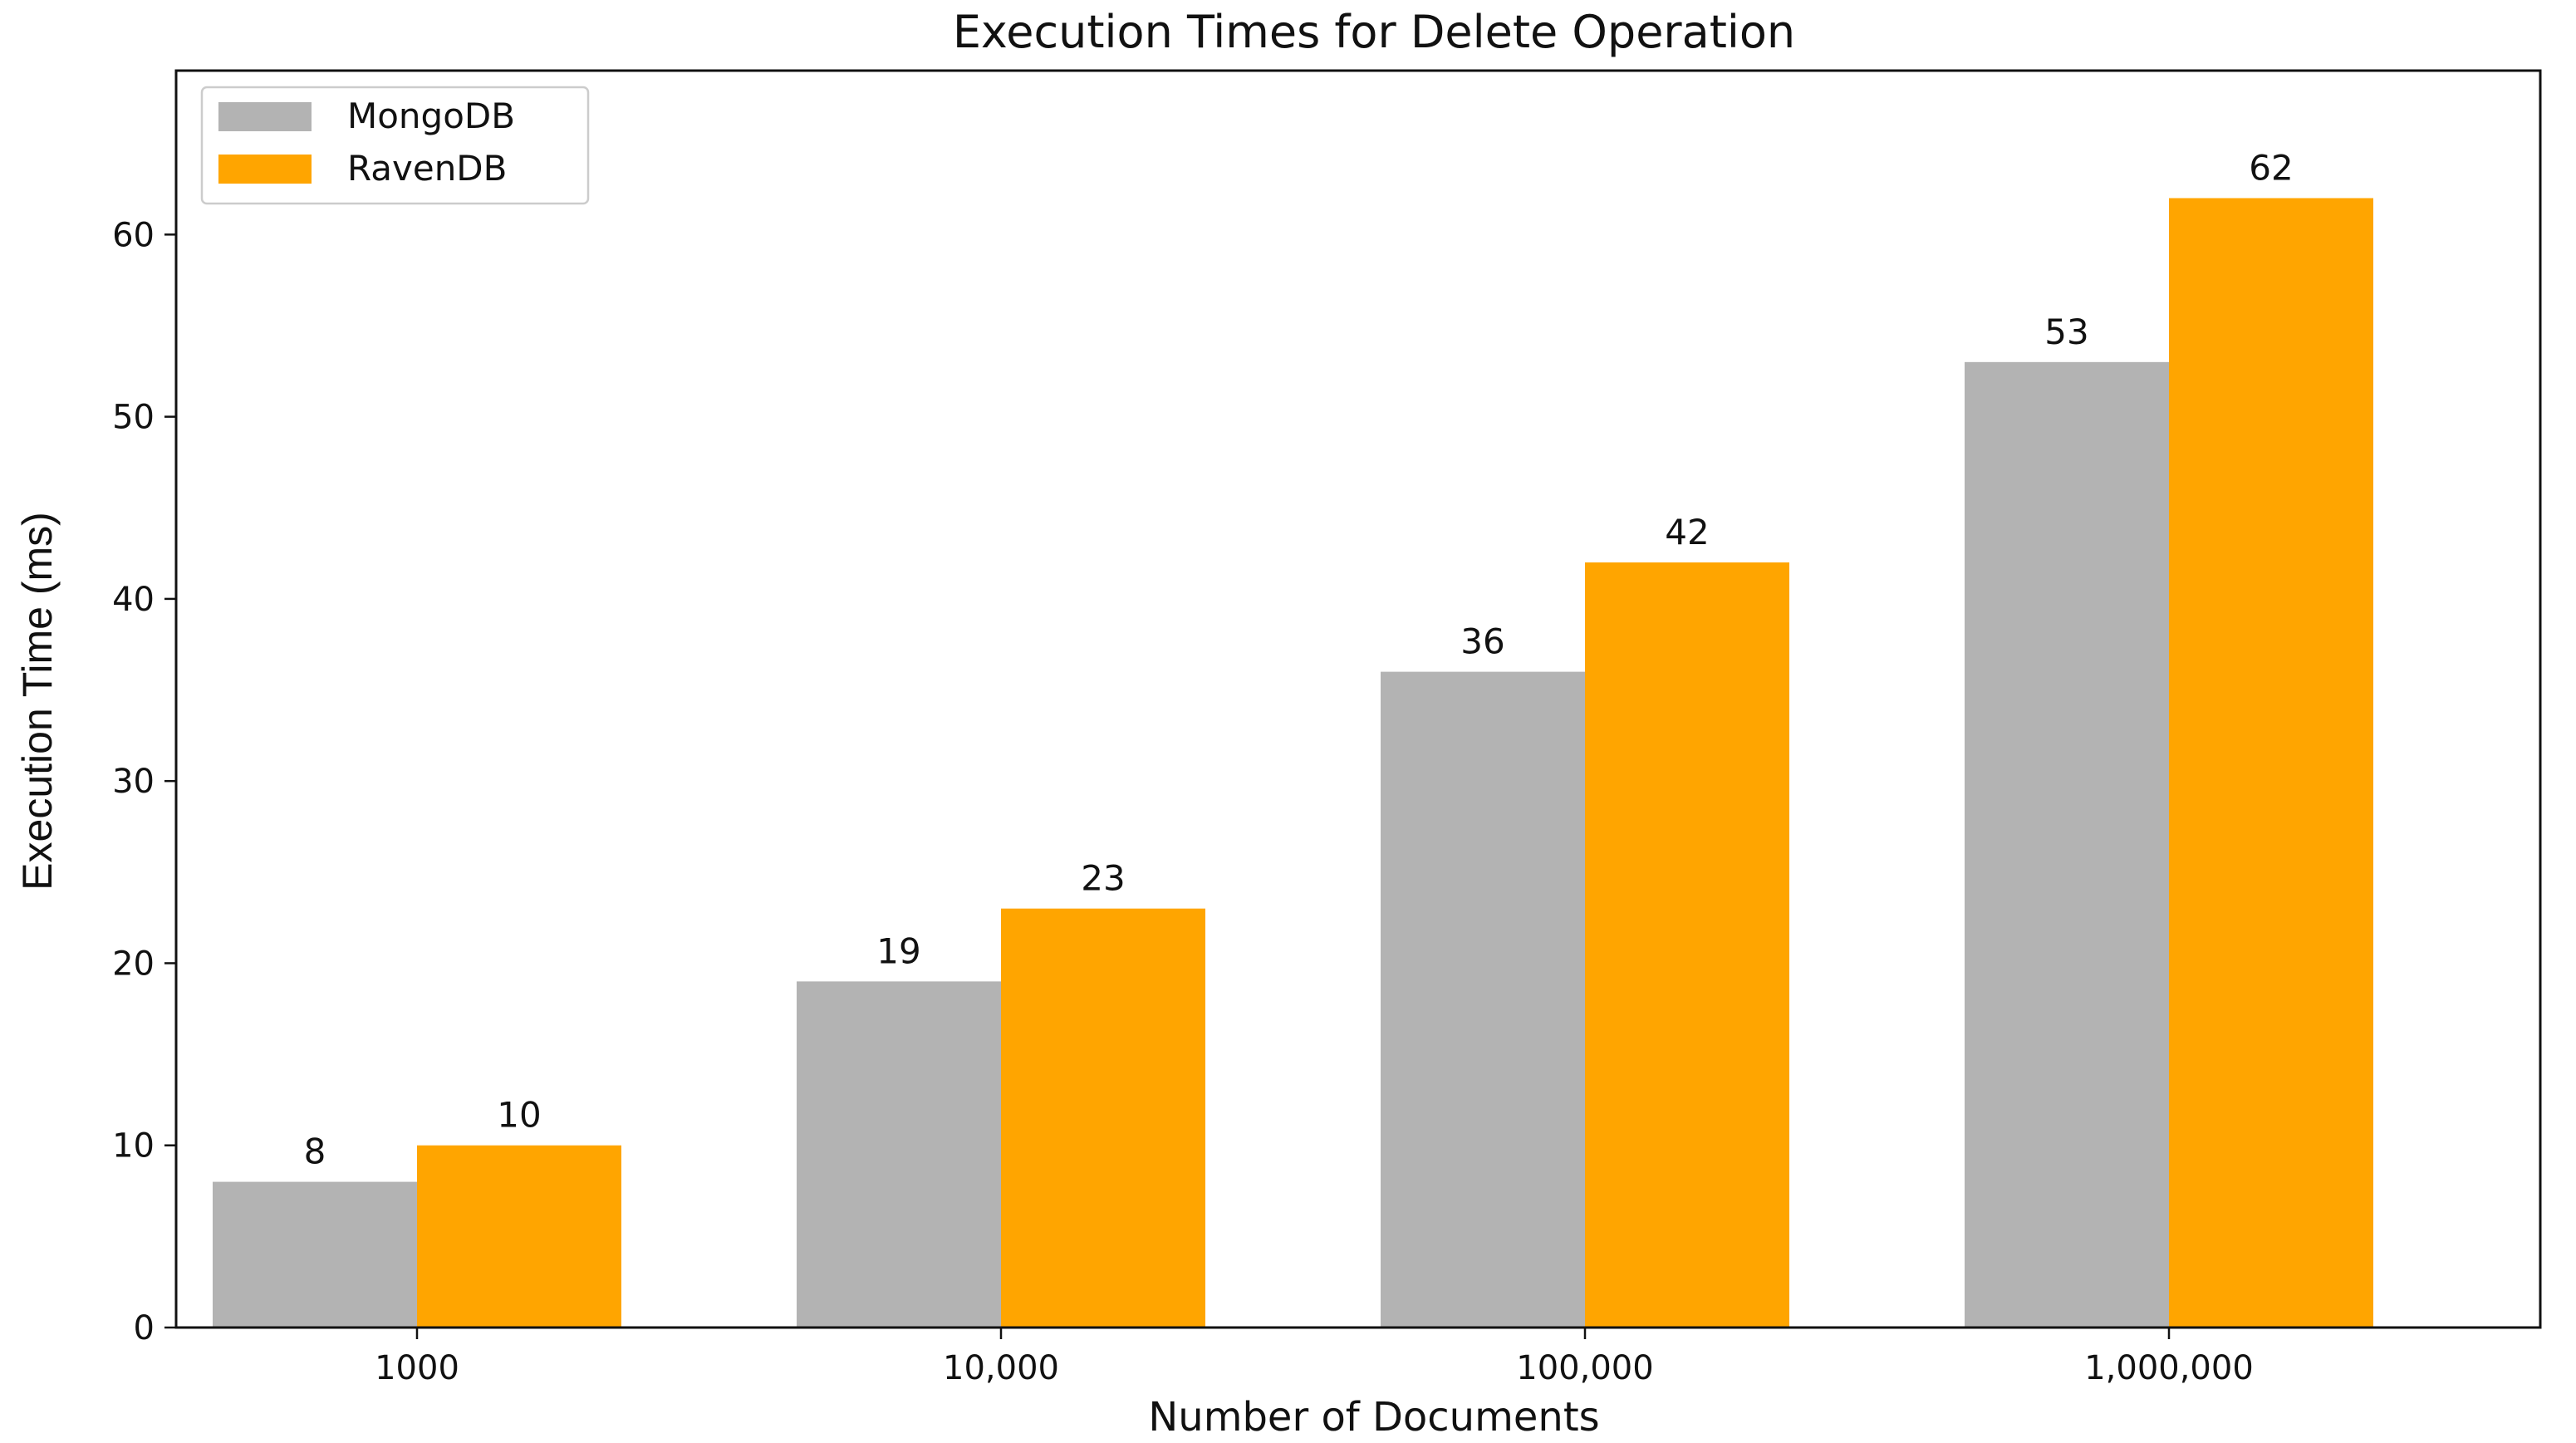 This screenshot has height=1443, width=2576. Describe the element at coordinates (37, 701) in the screenshot. I see `y-axis-label: Execution Time (ms)` at that location.